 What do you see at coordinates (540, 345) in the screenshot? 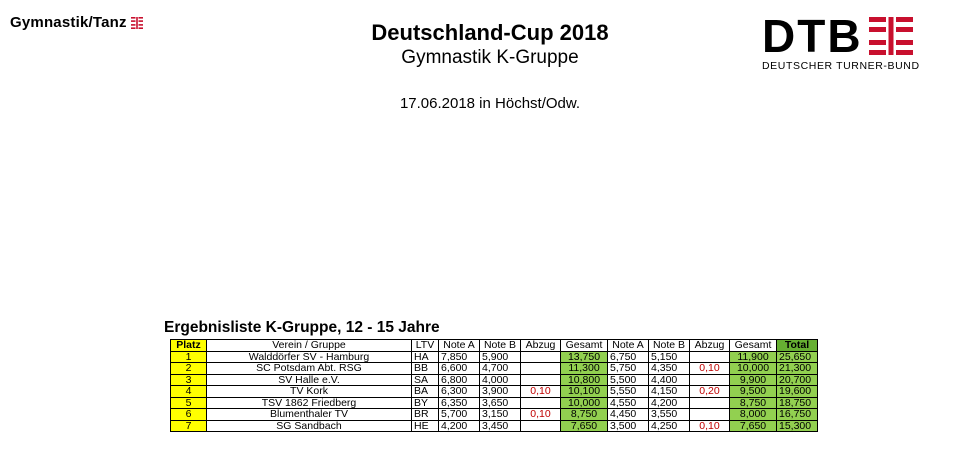
I see `col-abzug-1: Abzug` at bounding box center [540, 345].